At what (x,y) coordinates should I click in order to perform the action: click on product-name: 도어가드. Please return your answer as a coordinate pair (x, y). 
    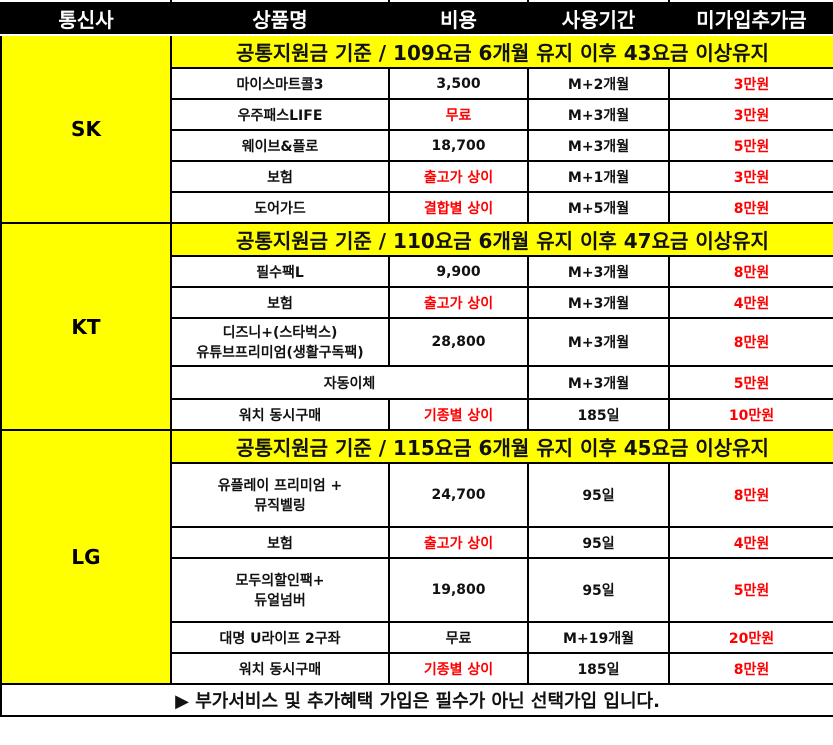
    Looking at the image, I should click on (280, 208).